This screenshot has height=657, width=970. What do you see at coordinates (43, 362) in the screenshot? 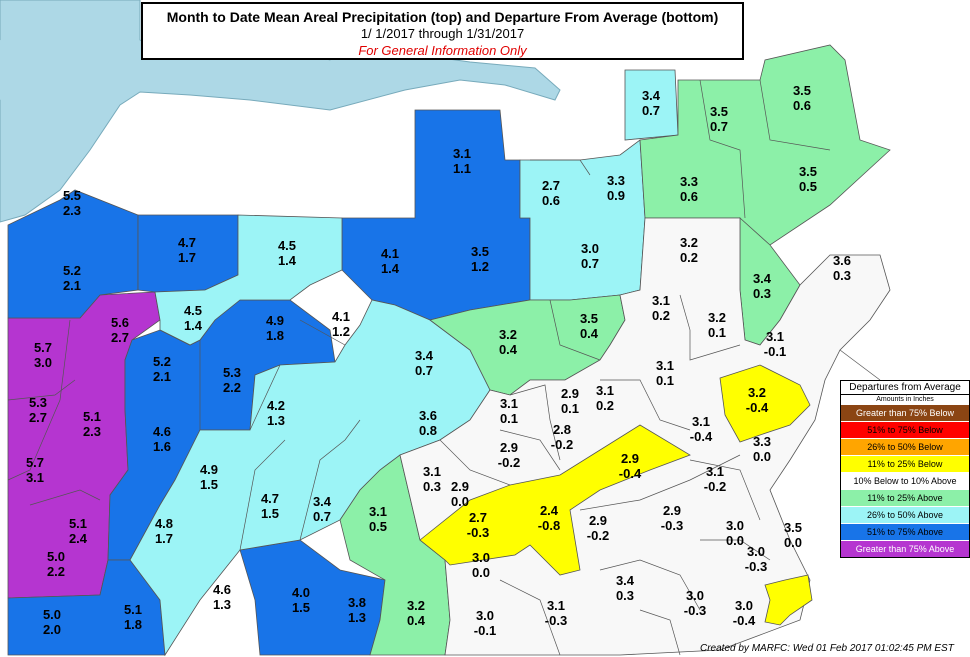
I see `departure-value: 3.0` at bounding box center [43, 362].